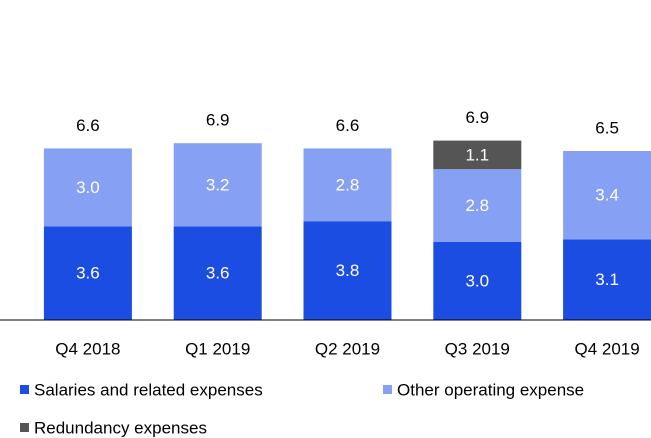  I want to click on value-label: 3.8, so click(348, 270).